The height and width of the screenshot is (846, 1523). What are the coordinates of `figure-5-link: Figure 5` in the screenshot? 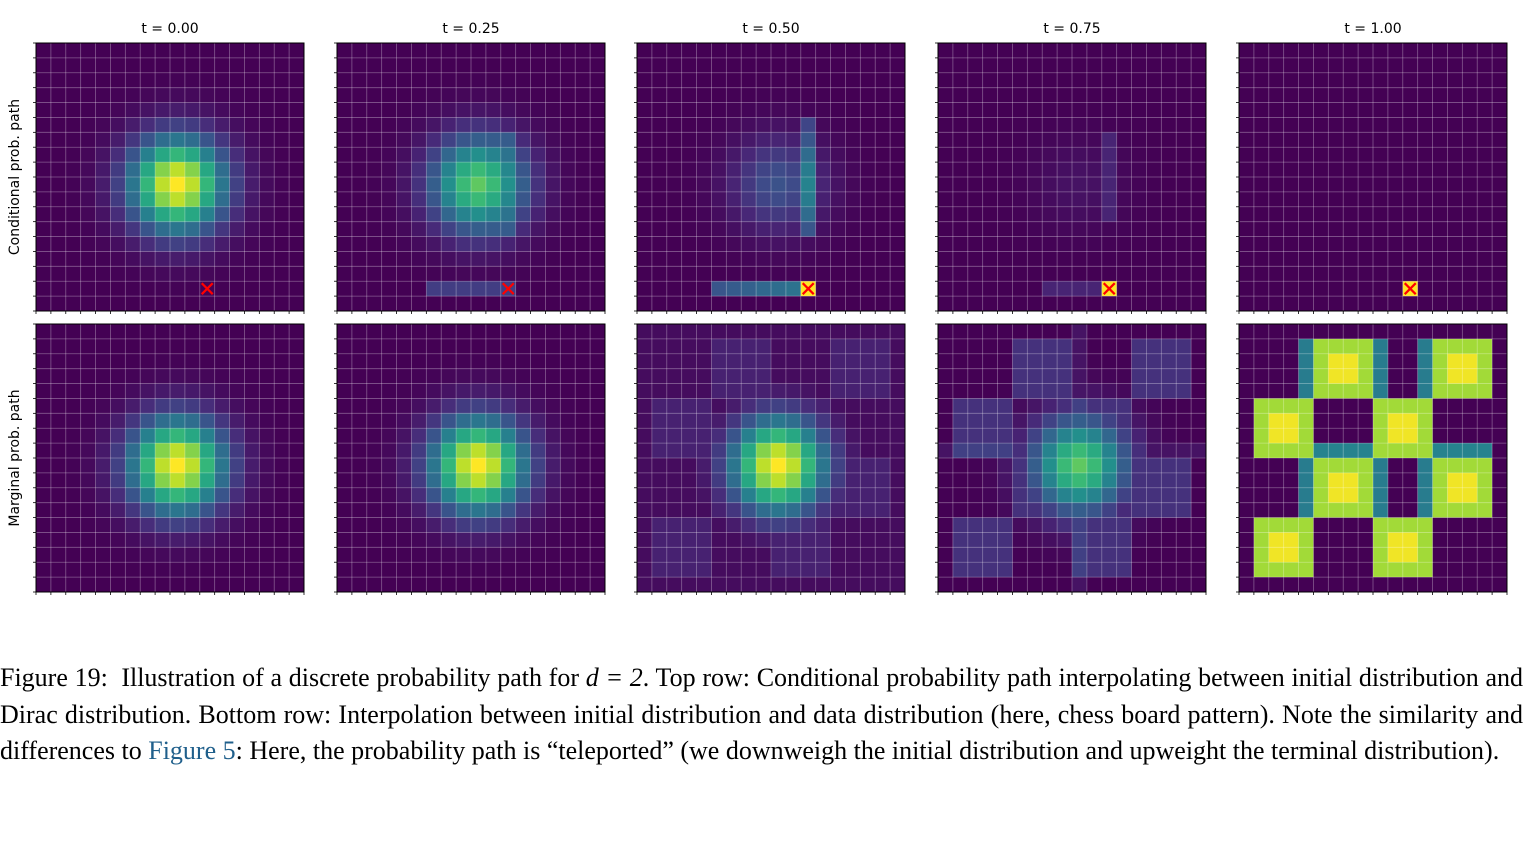 It's located at (192, 750).